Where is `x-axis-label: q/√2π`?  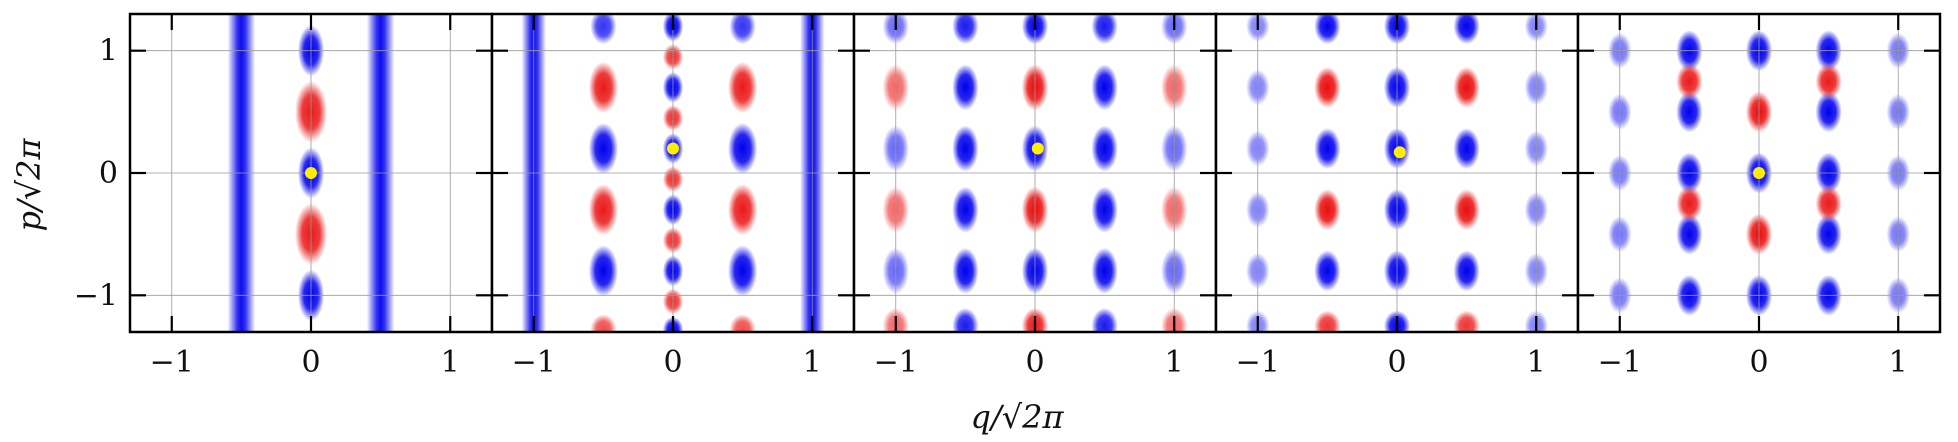 x-axis-label: q/√2π is located at coordinates (1017, 417).